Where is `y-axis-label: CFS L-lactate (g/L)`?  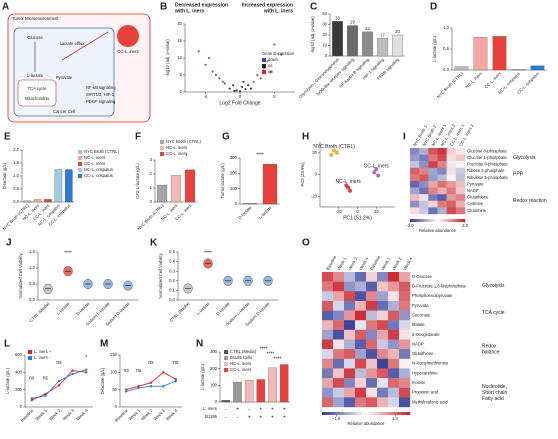 y-axis-label: CFS L-lactate (g/L) is located at coordinates (137, 181).